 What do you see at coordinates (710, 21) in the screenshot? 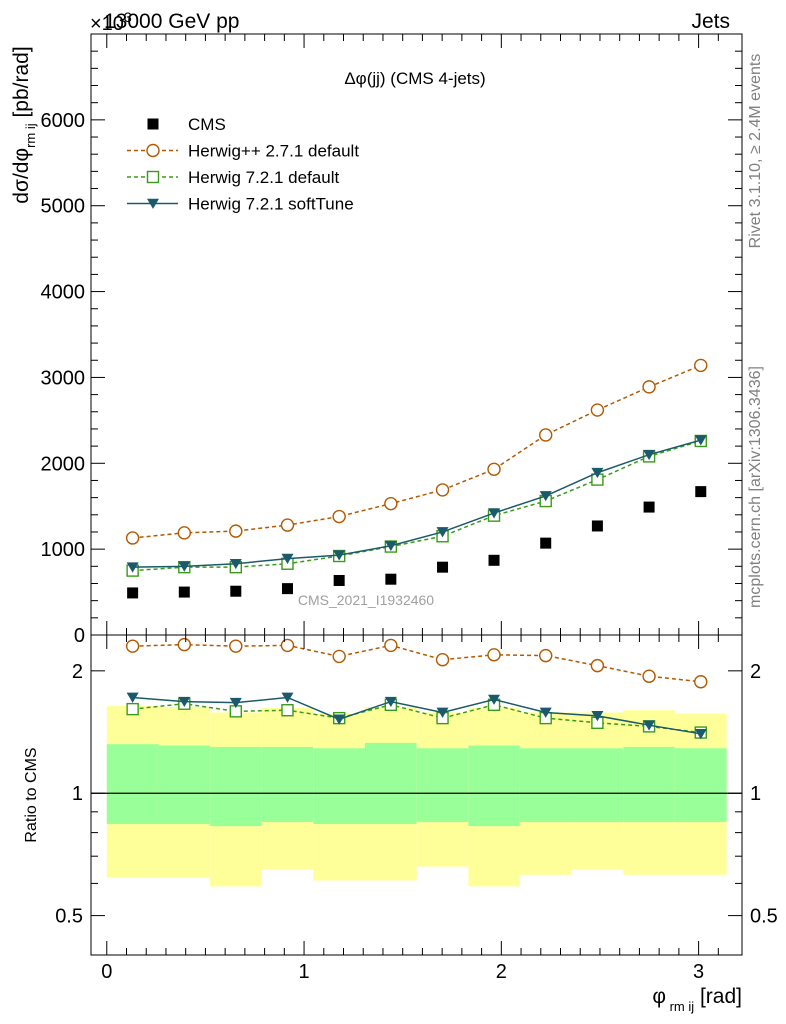
I see `process-title: Jets` at bounding box center [710, 21].